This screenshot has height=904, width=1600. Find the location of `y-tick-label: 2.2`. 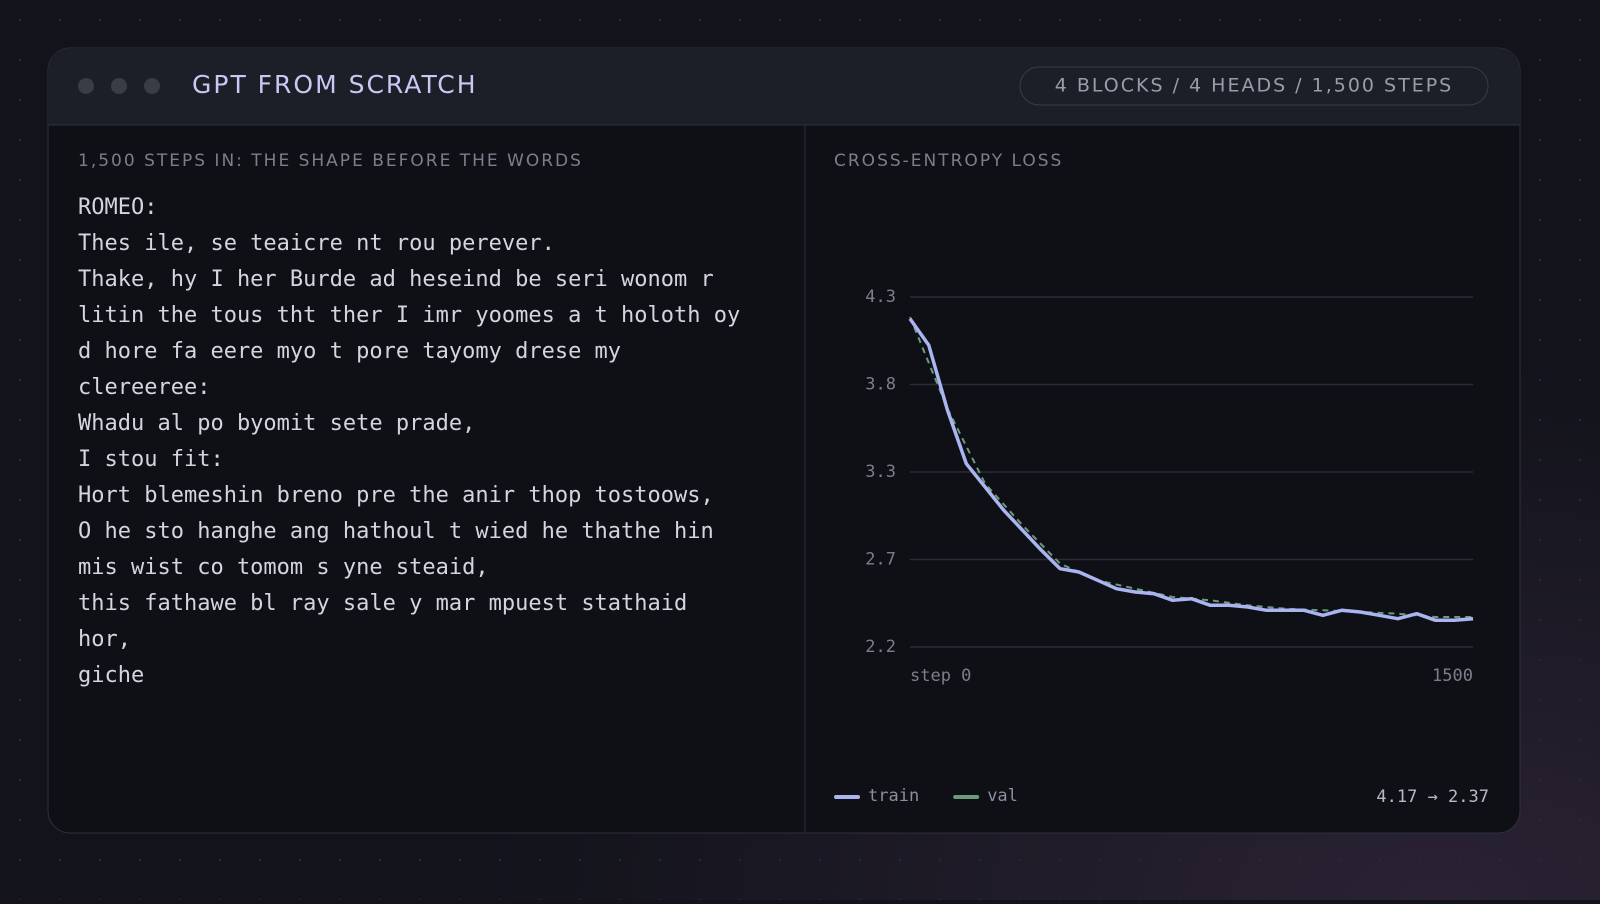

y-tick-label: 2.2 is located at coordinates (880, 647).